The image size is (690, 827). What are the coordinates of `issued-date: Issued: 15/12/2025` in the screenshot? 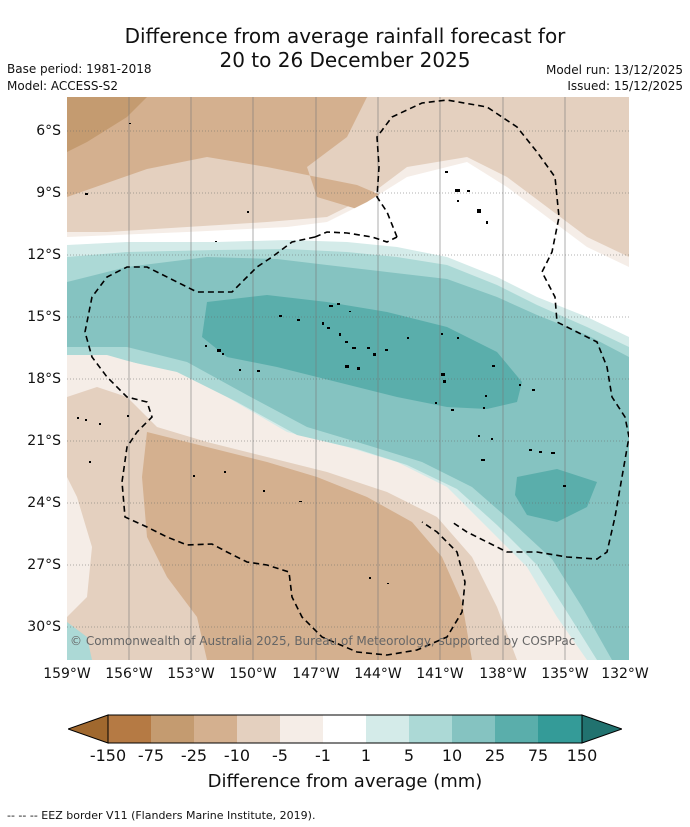 It's located at (625, 86).